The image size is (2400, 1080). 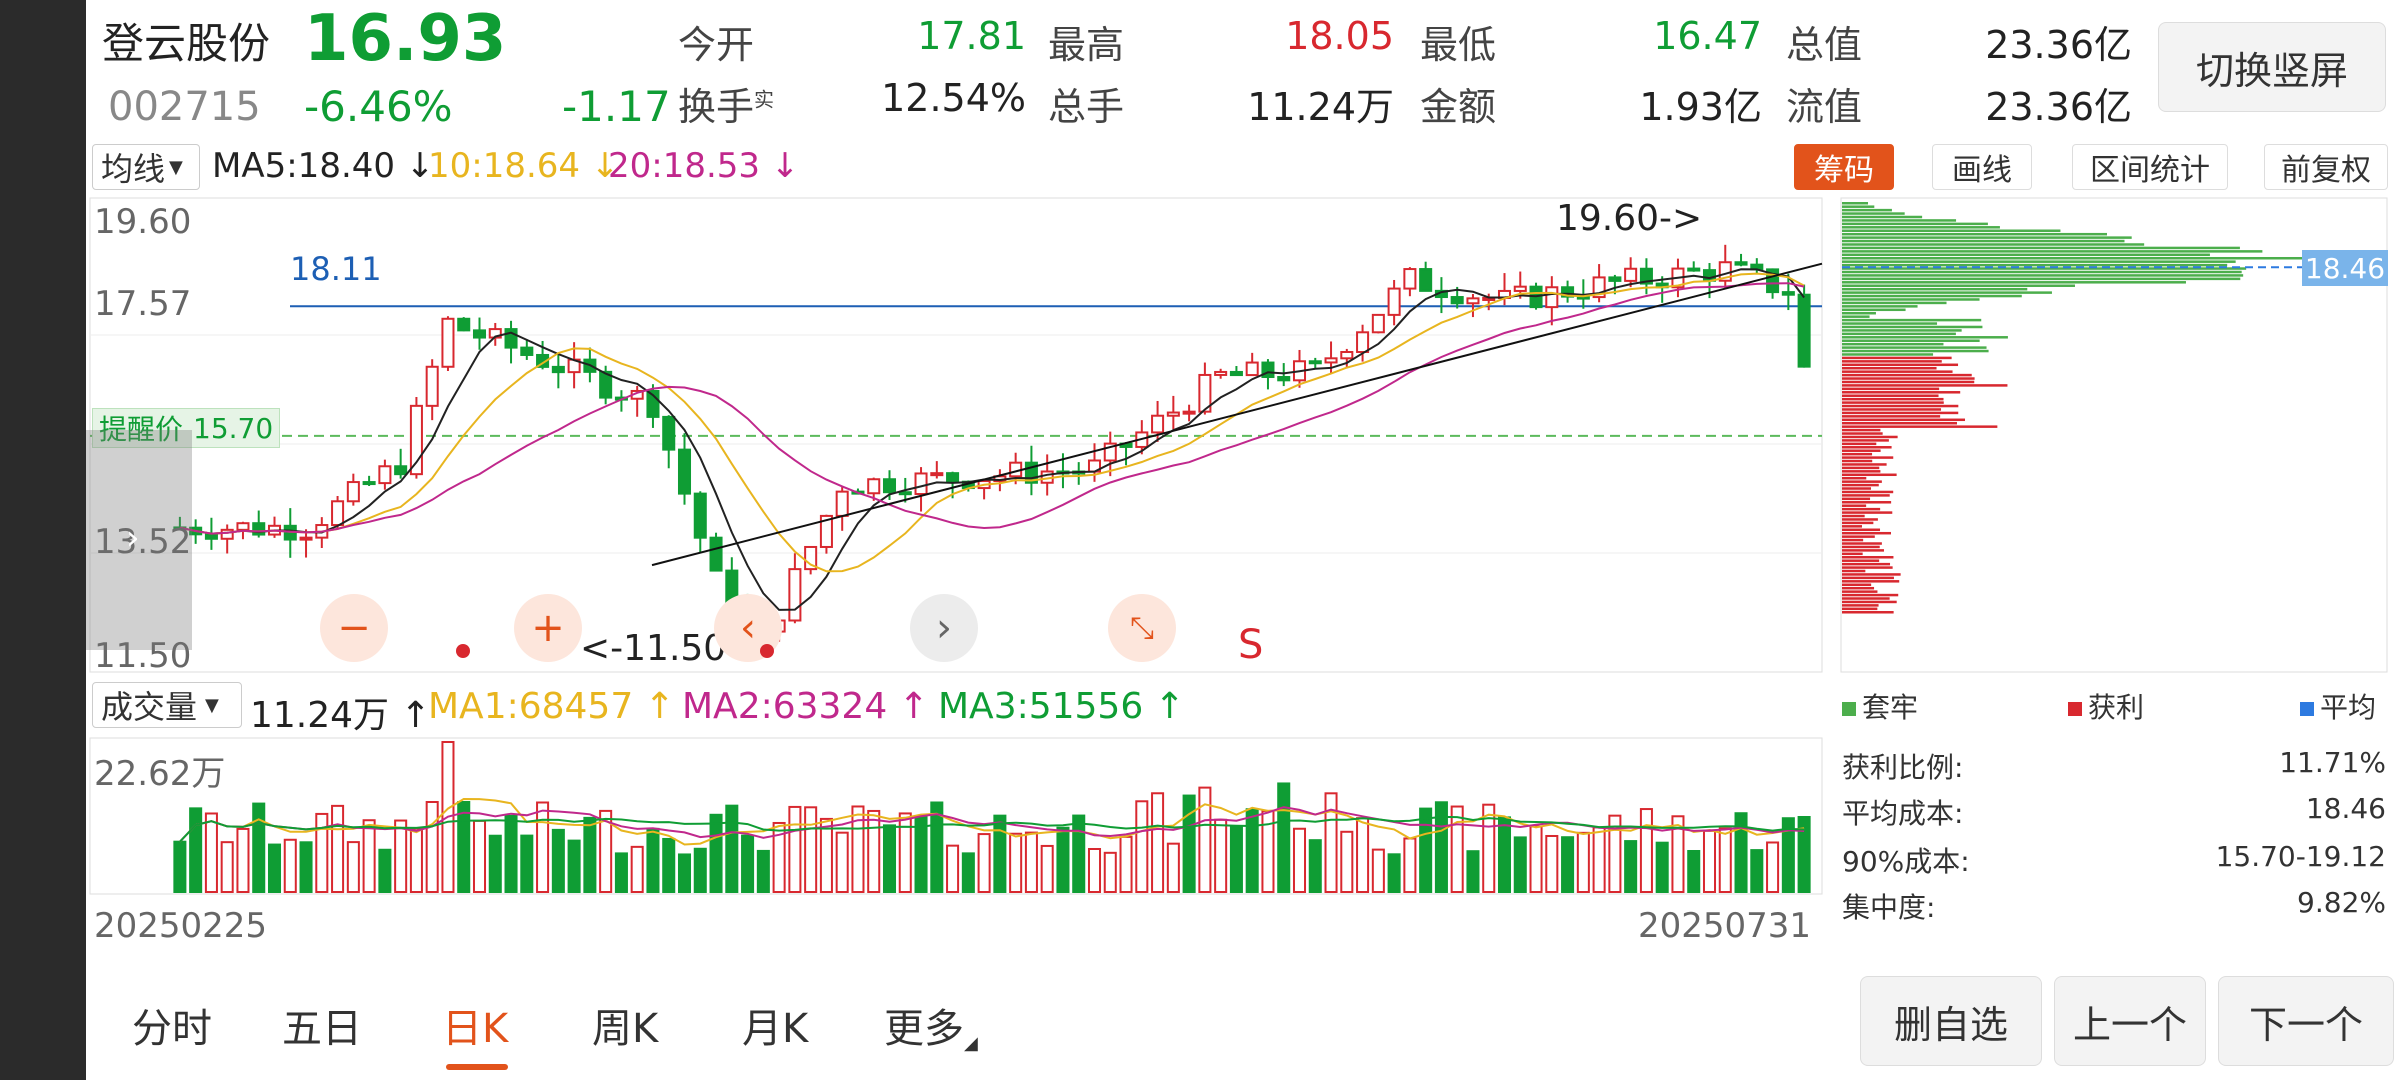 I want to click on range-stat-tag: 区间统计, so click(x=2150, y=167).